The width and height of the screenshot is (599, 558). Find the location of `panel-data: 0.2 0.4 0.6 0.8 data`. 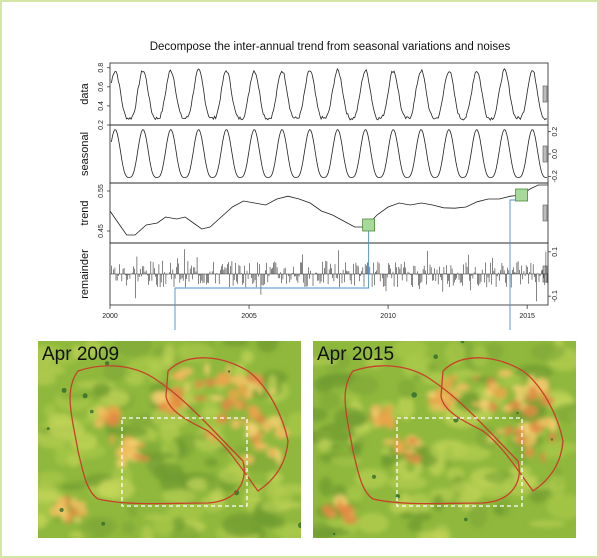

panel-data: 0.2 0.4 0.6 0.8 data is located at coordinates (314, 96).